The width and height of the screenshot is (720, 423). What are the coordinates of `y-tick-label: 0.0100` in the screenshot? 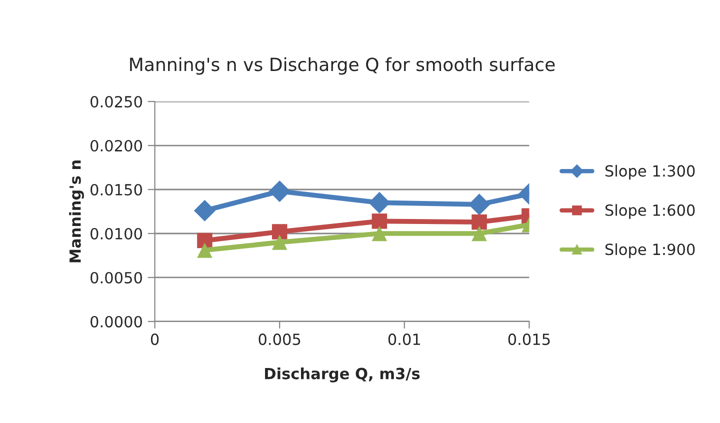 It's located at (116, 234).